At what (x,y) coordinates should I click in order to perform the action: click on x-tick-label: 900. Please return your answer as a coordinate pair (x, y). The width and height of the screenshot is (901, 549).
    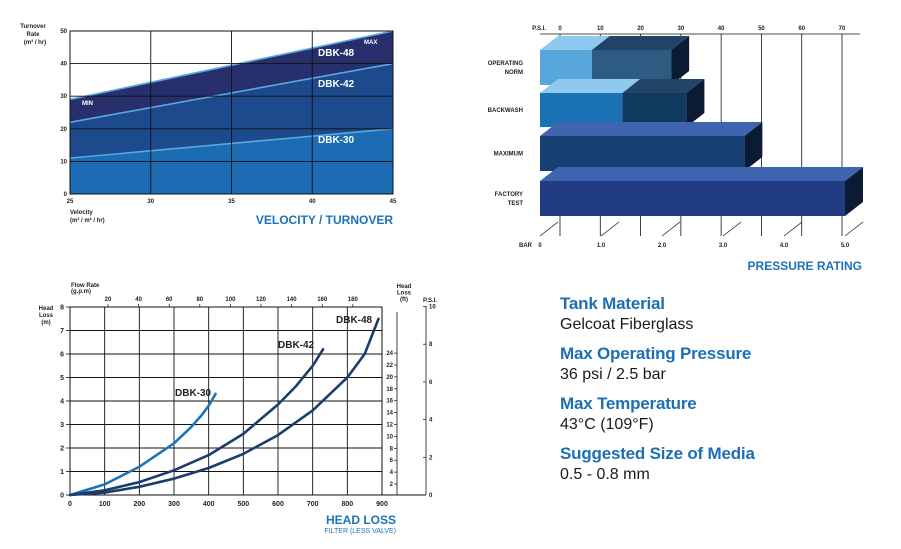
    Looking at the image, I should click on (382, 504).